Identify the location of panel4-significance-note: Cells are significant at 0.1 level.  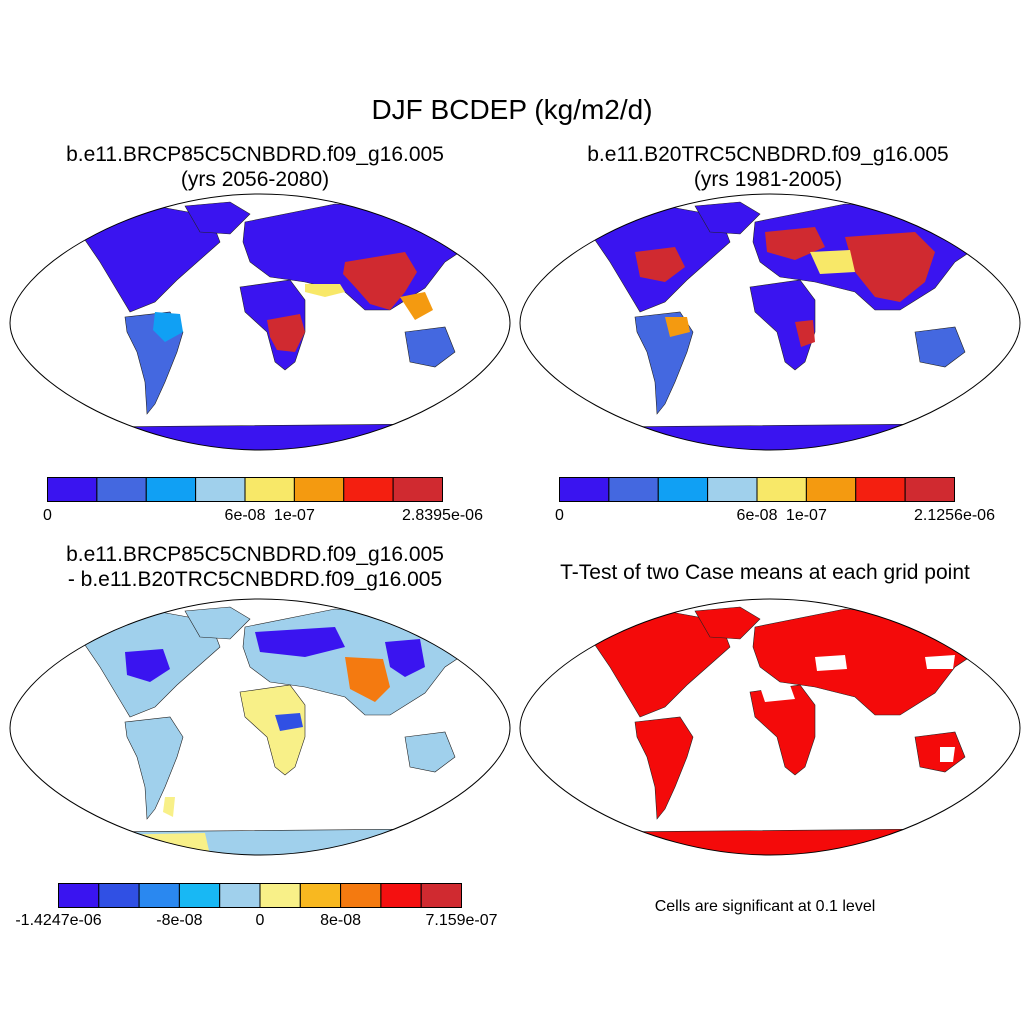
(765, 906).